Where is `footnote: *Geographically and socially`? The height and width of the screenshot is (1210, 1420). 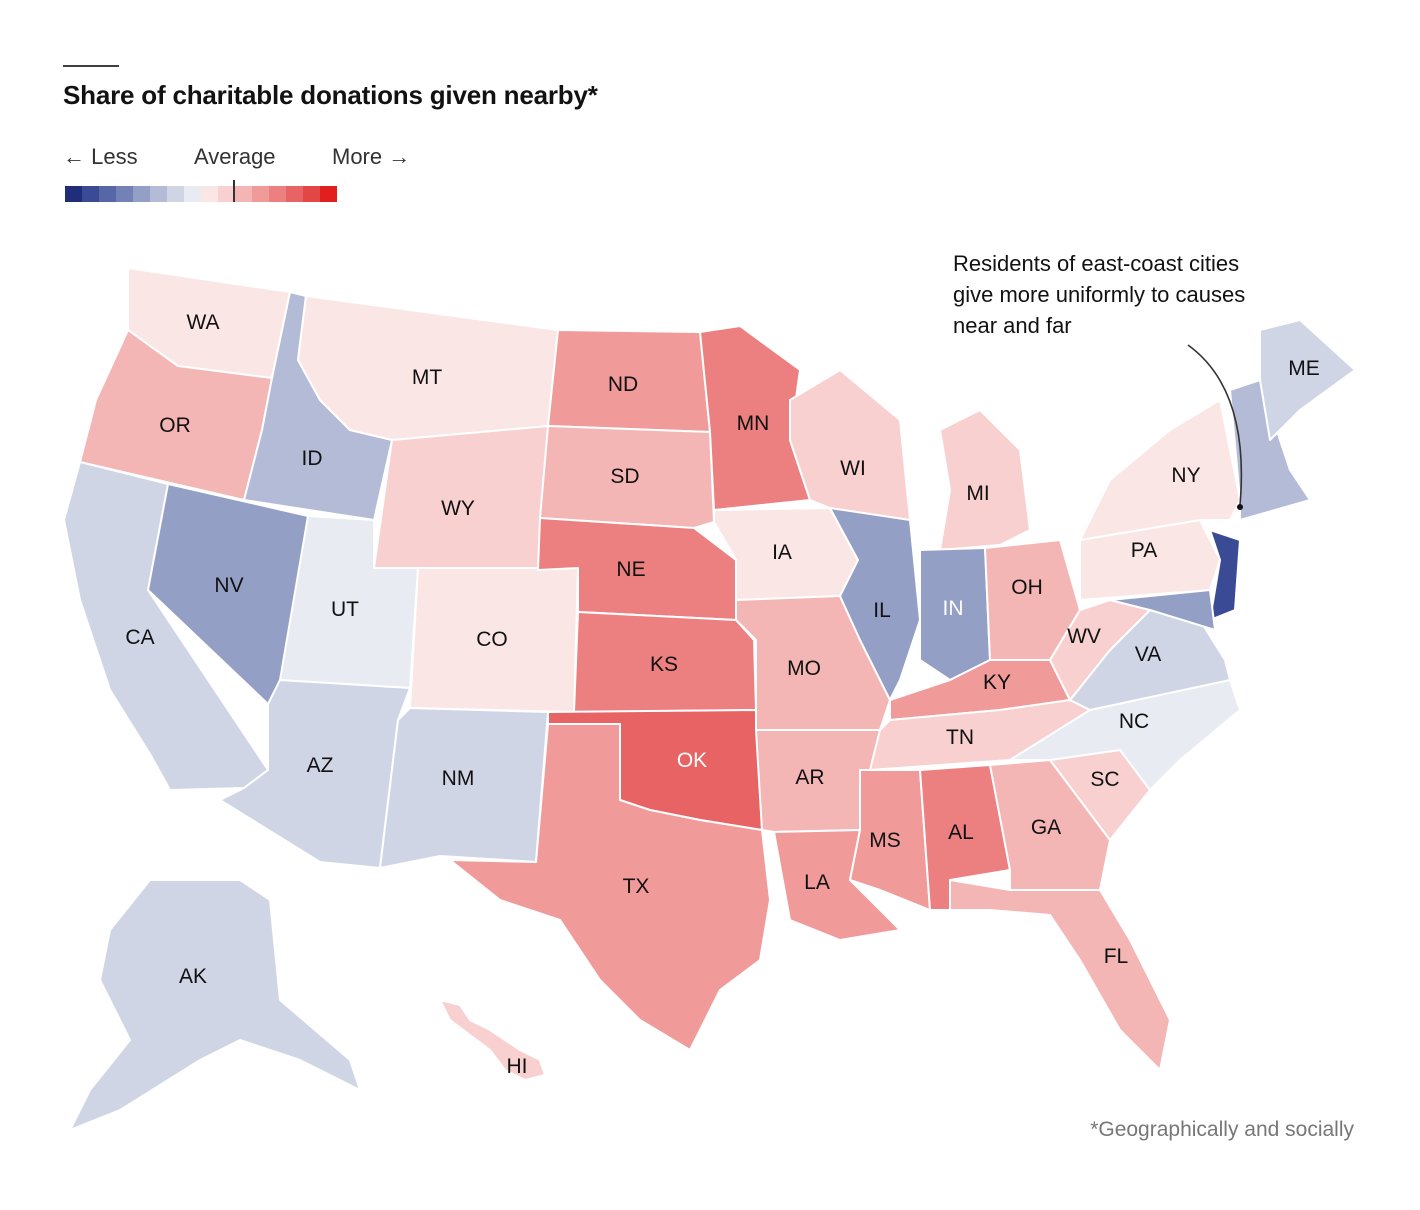
footnote: *Geographically and socially is located at coordinates (1222, 1129).